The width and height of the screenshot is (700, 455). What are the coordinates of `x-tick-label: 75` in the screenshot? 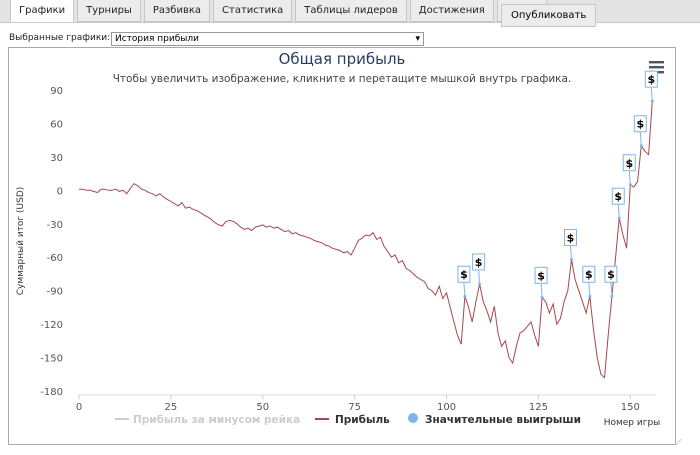 It's located at (354, 407).